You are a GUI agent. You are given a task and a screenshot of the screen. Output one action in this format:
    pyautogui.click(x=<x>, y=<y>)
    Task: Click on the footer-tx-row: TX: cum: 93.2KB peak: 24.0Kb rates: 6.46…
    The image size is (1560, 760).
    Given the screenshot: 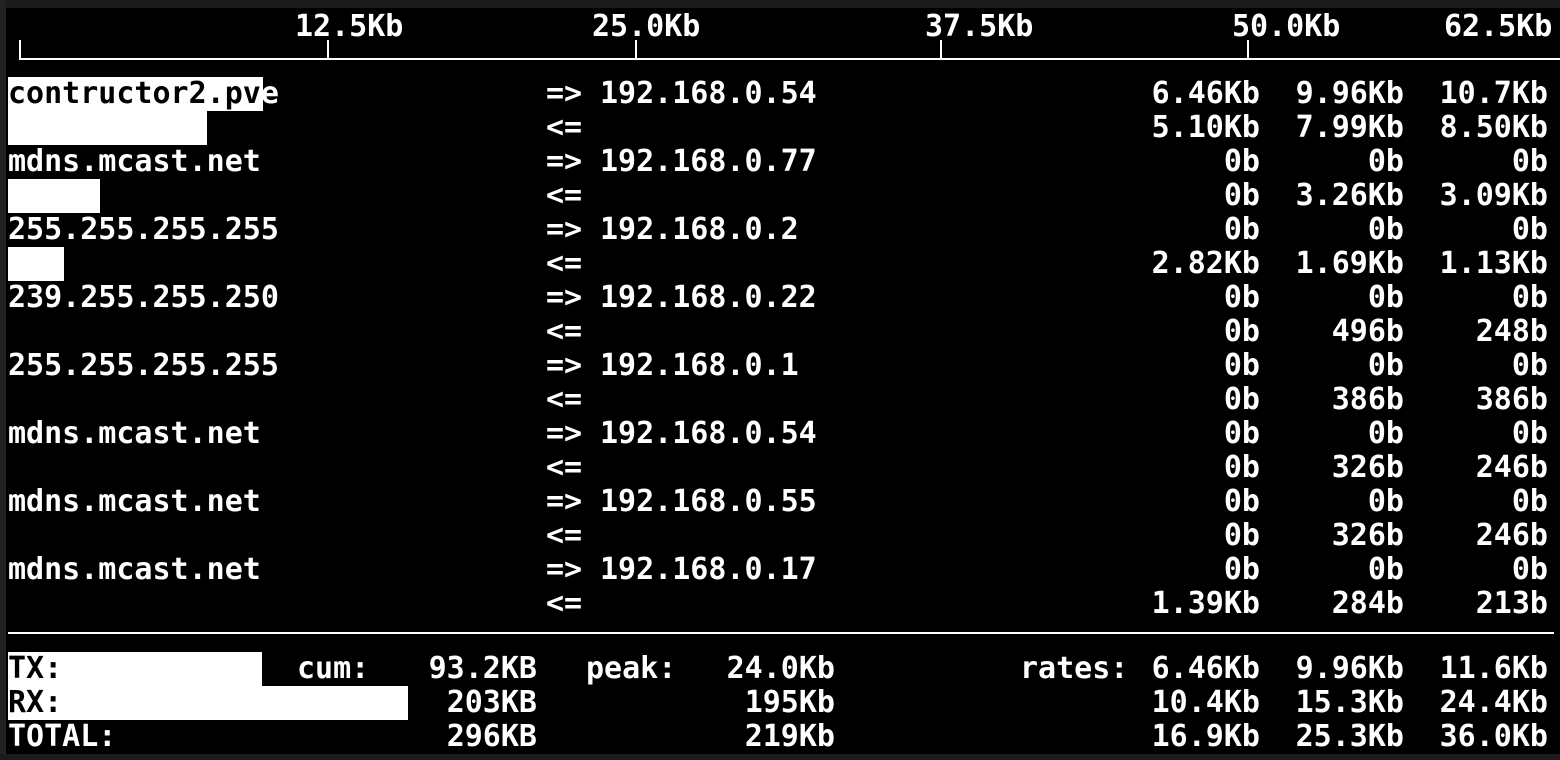 What is the action you would take?
    pyautogui.click(x=780, y=669)
    